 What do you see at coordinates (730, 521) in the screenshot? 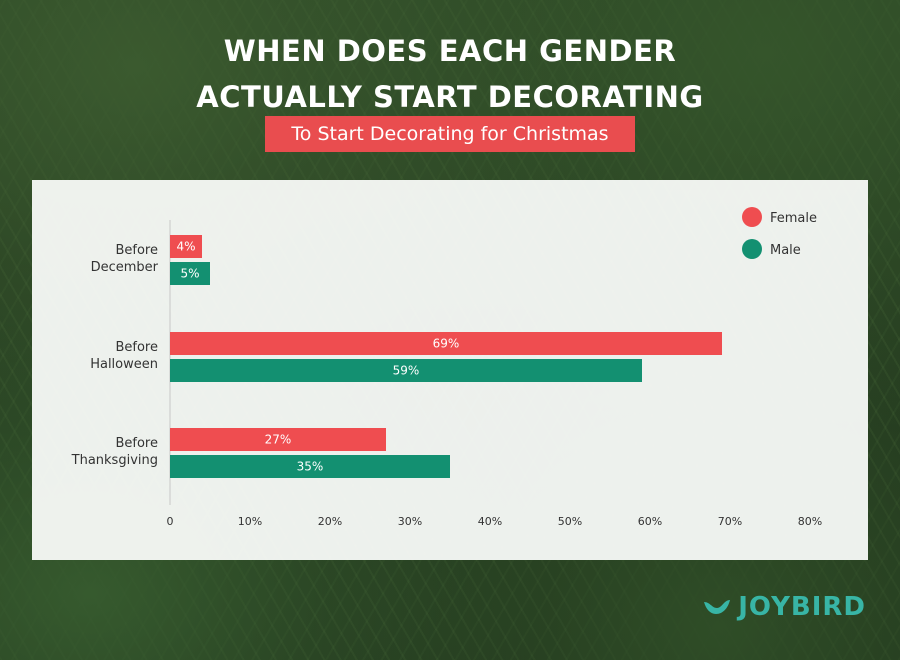
I see `x-tick-label: 70%` at bounding box center [730, 521].